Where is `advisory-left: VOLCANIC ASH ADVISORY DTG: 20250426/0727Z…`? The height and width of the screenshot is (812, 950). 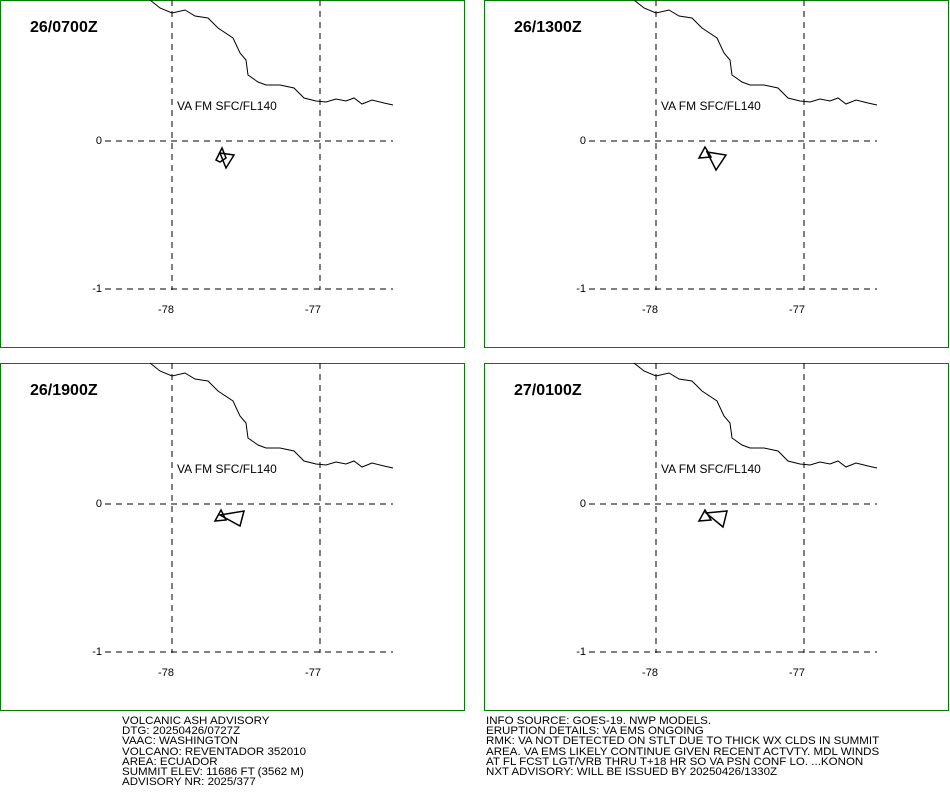 advisory-left: VOLCANIC ASH ADVISORY DTG: 20250426/0727Z… is located at coordinates (214, 751).